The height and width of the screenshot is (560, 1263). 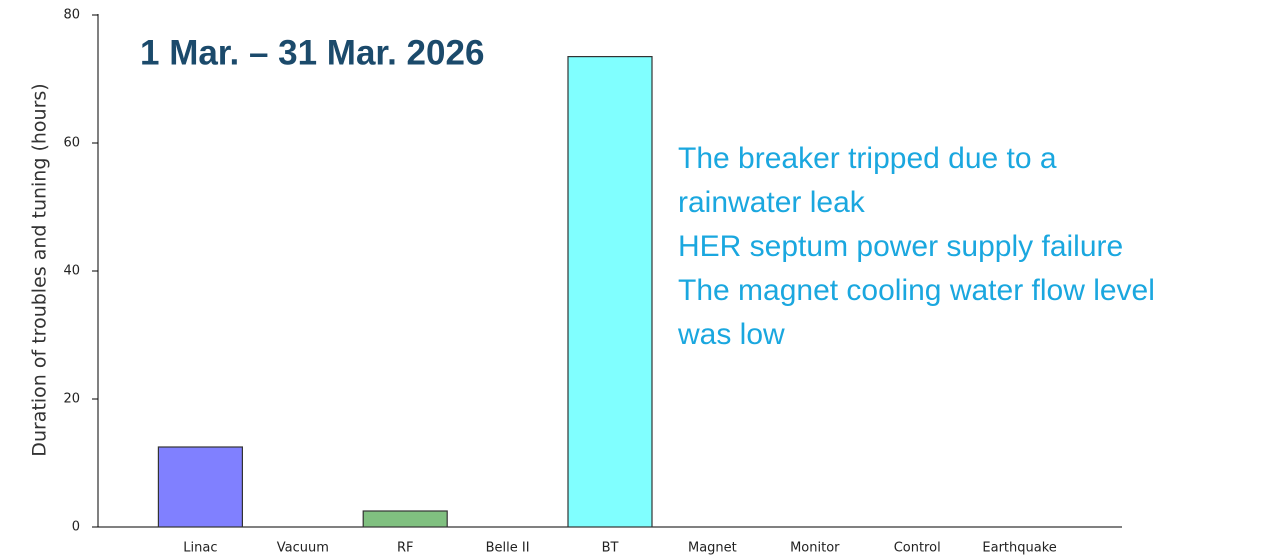 What do you see at coordinates (508, 548) in the screenshot?
I see `x-tick-label: Belle II` at bounding box center [508, 548].